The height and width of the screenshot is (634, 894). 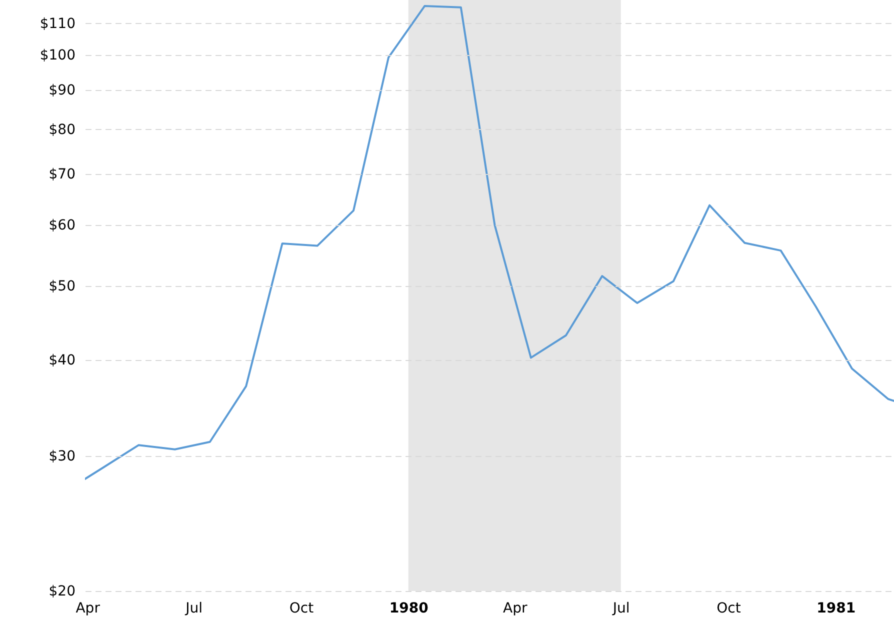 What do you see at coordinates (62, 130) in the screenshot?
I see `y-tick-label: $80` at bounding box center [62, 130].